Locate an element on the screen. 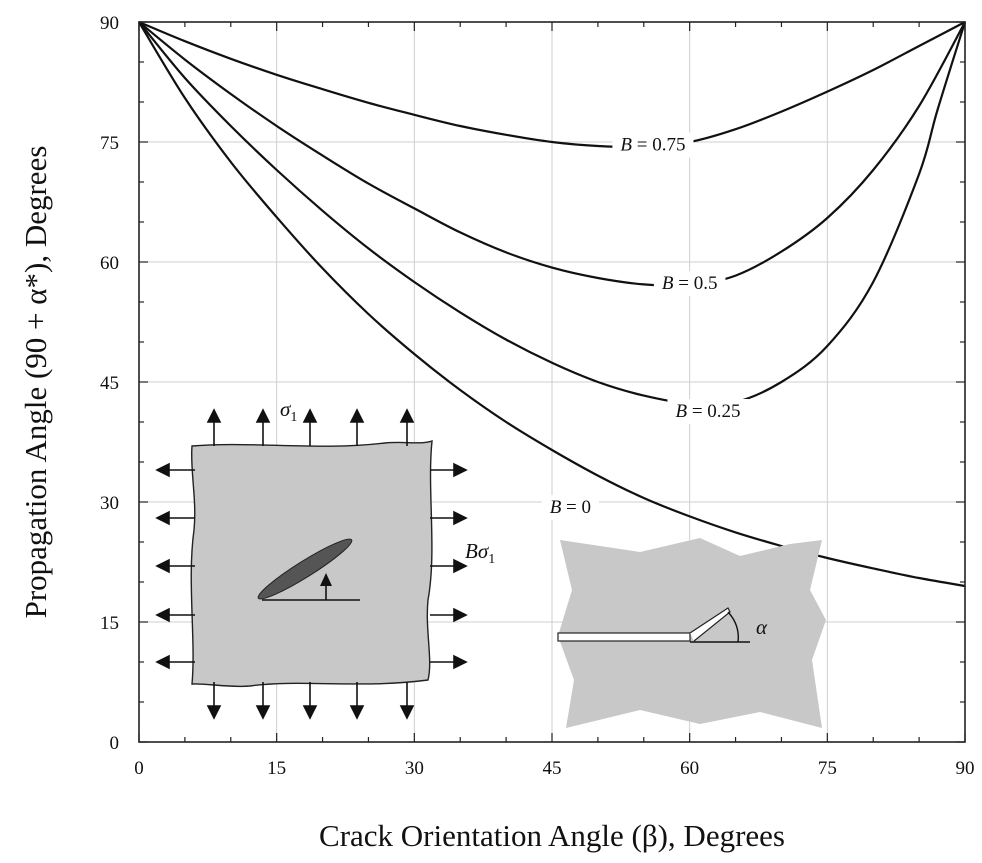  kinked-crack is located at coordinates (710, 624).